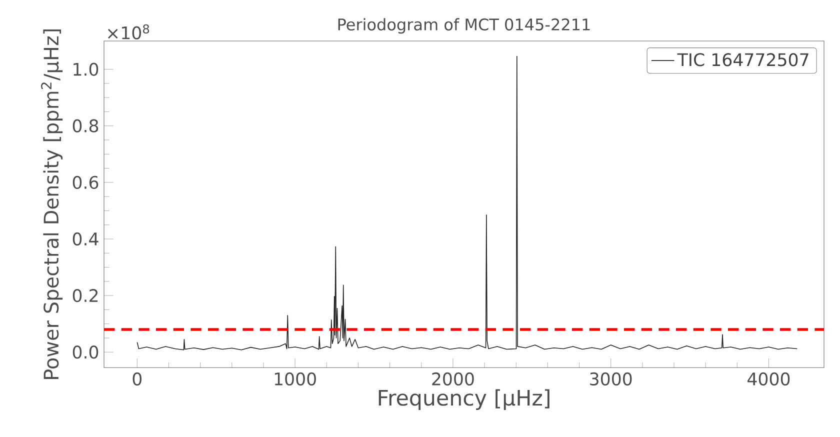 This screenshot has height=437, width=840. I want to click on x-tick-label: 0, so click(137, 379).